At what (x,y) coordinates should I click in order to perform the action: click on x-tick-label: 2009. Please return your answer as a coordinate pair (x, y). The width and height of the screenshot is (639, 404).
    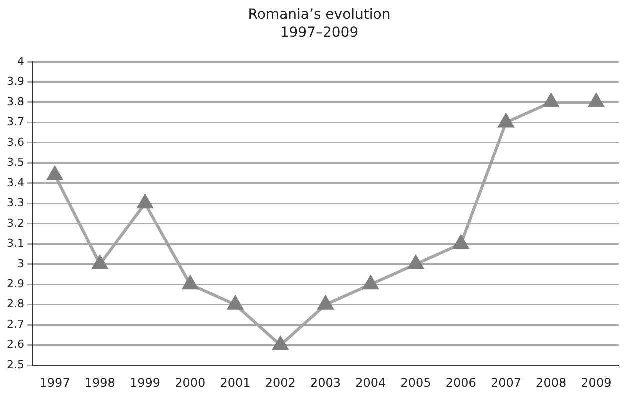
    Looking at the image, I should click on (596, 383).